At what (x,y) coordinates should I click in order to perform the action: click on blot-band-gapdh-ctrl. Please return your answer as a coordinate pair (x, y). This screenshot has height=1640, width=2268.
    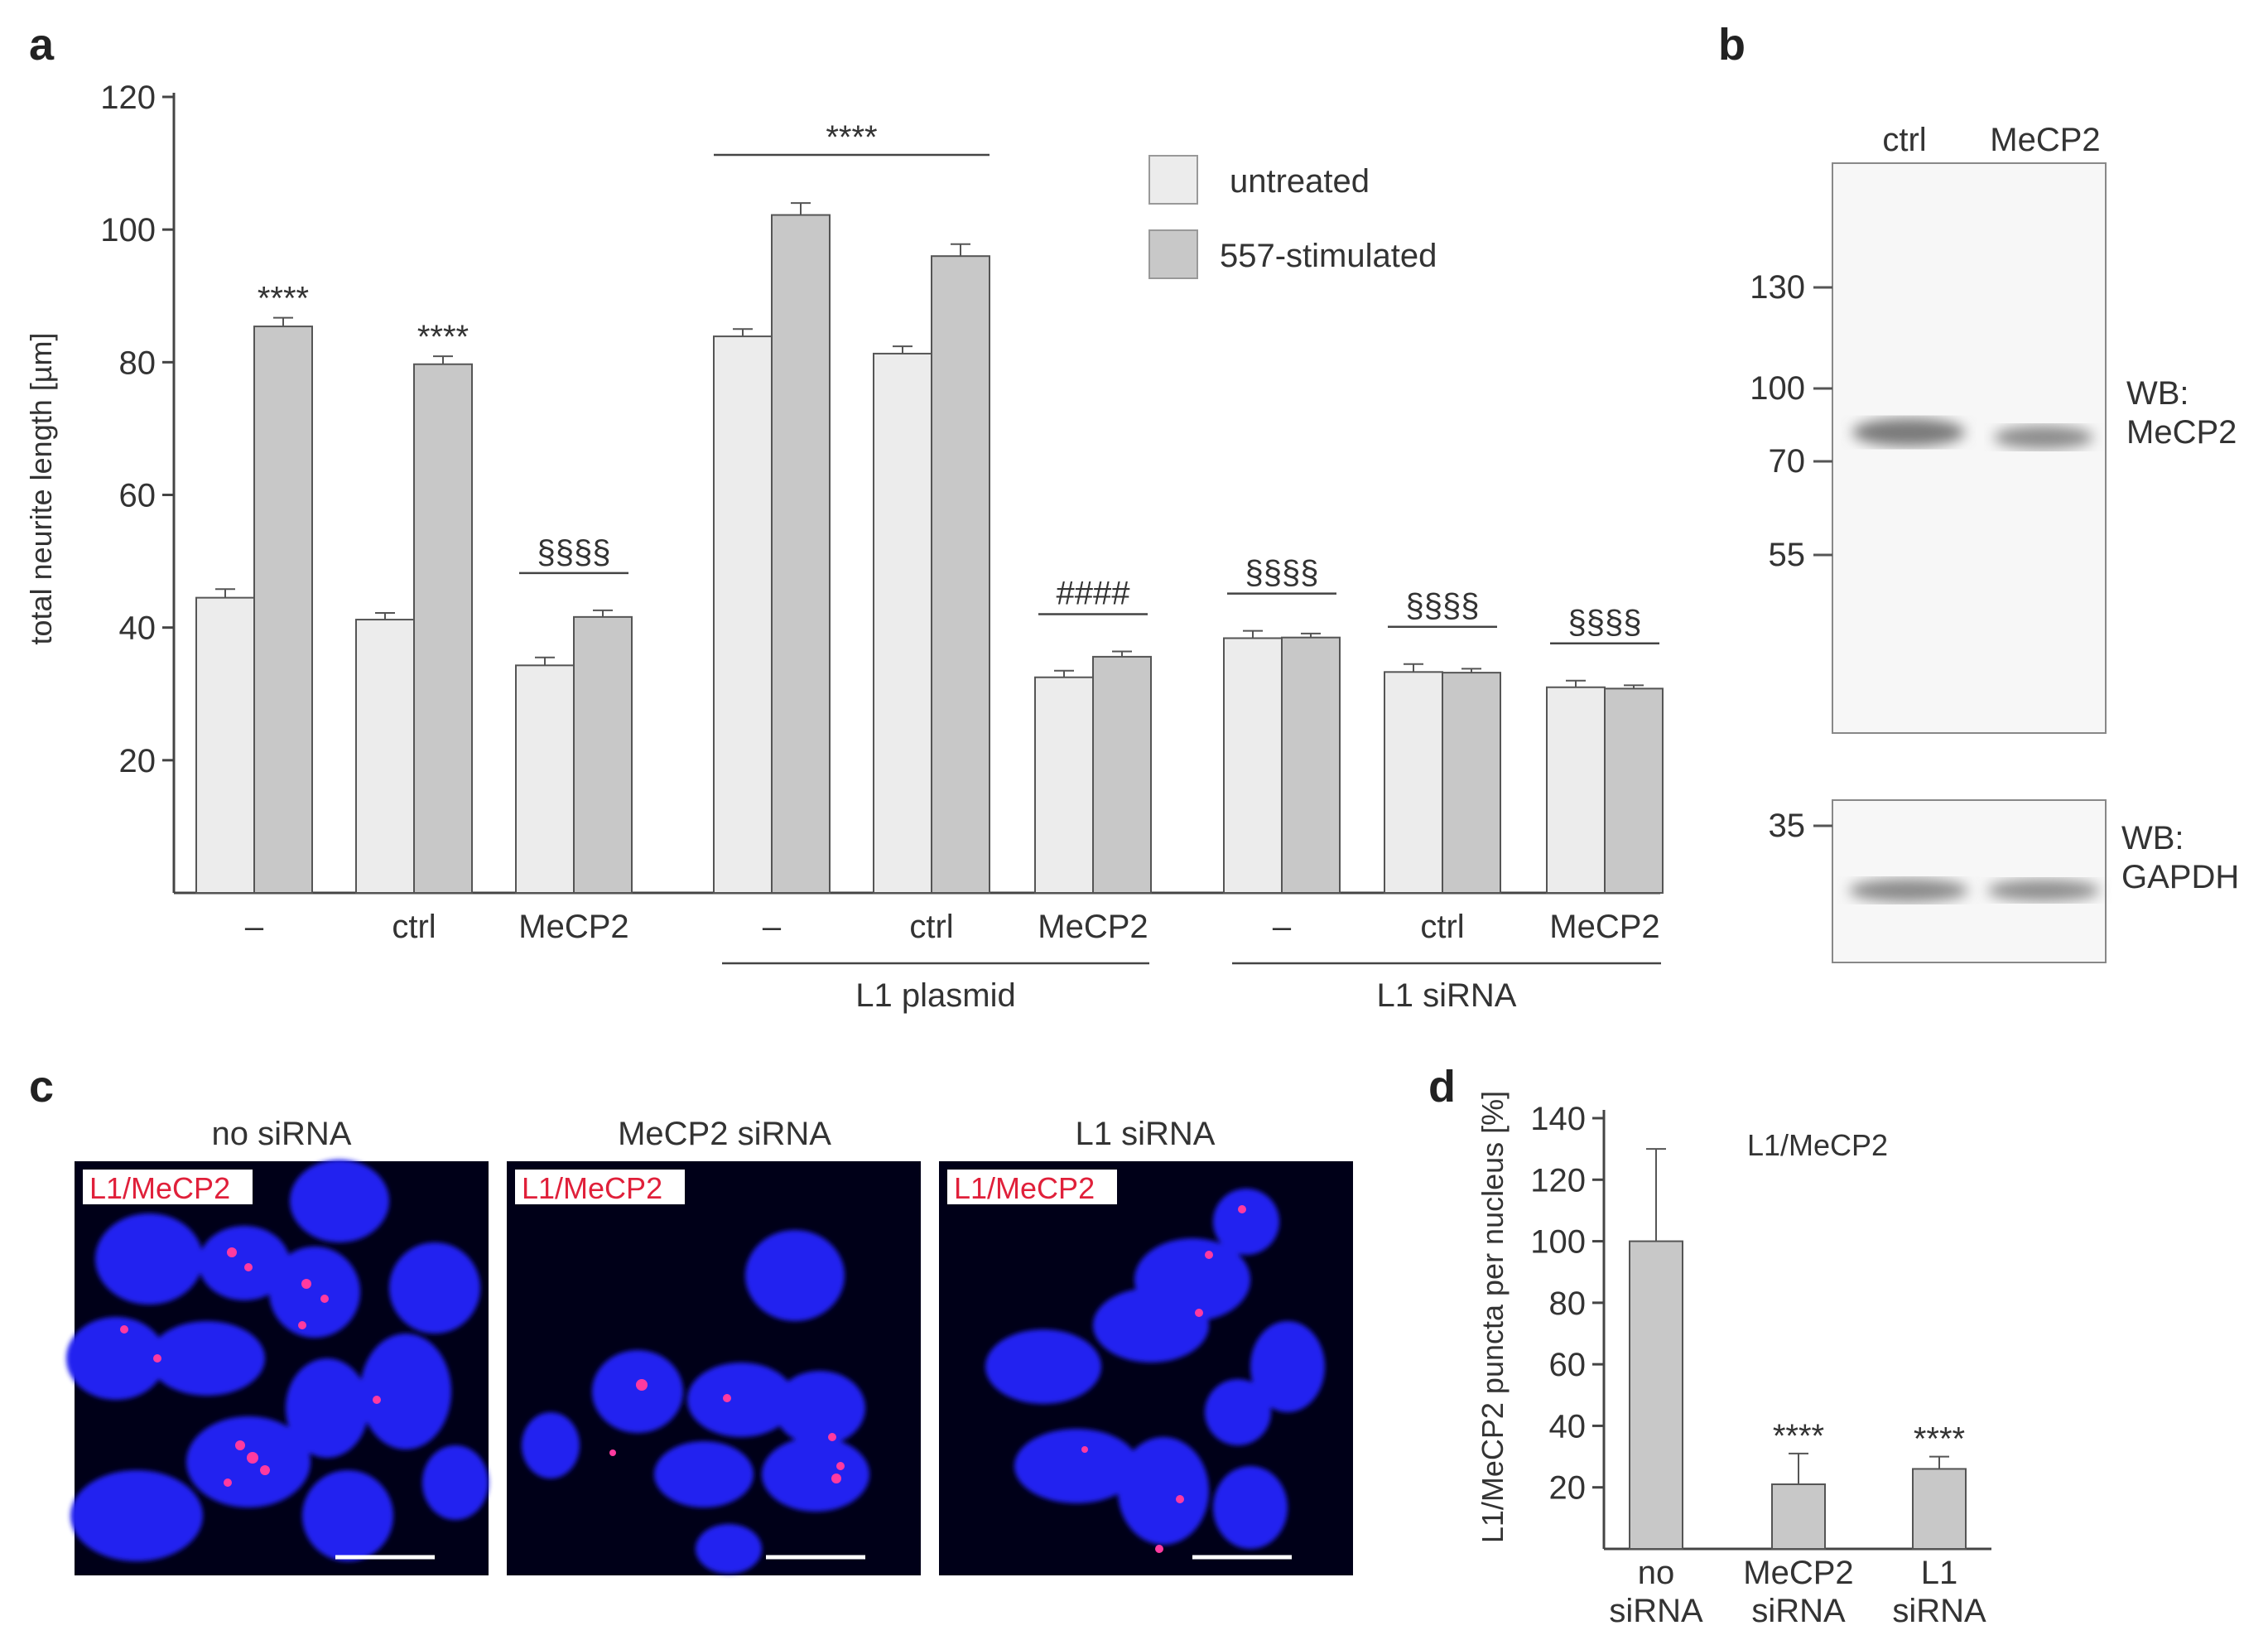
    Looking at the image, I should click on (1908, 890).